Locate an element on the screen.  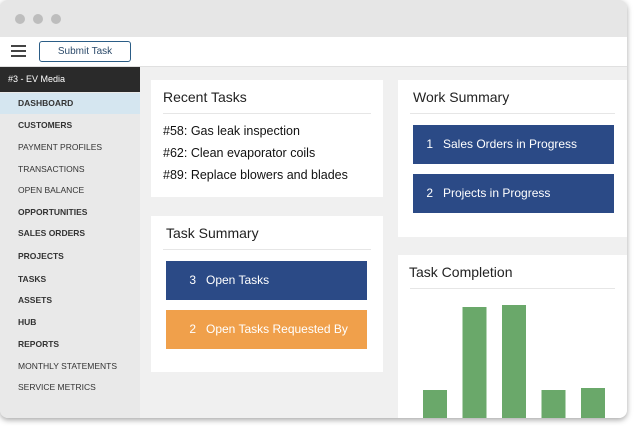
nav-item: PROJECTS is located at coordinates (41, 256).